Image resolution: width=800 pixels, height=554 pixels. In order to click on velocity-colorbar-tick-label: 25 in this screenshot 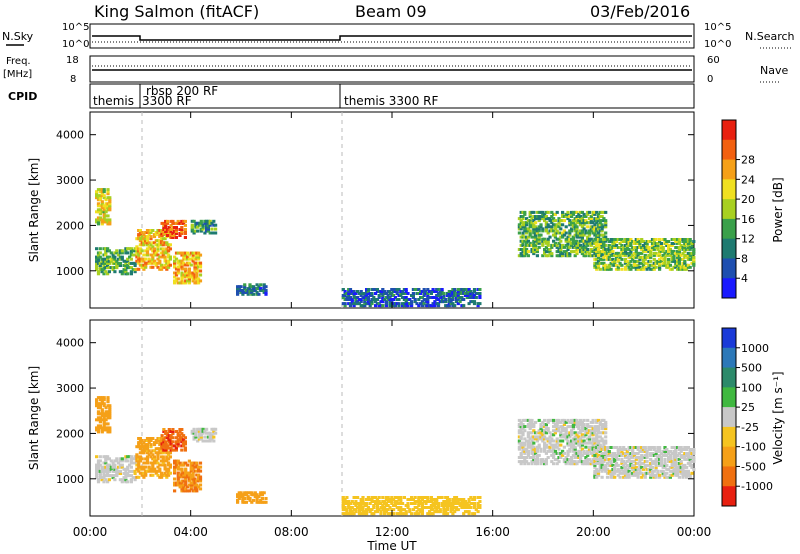, I will do `click(748, 407)`.